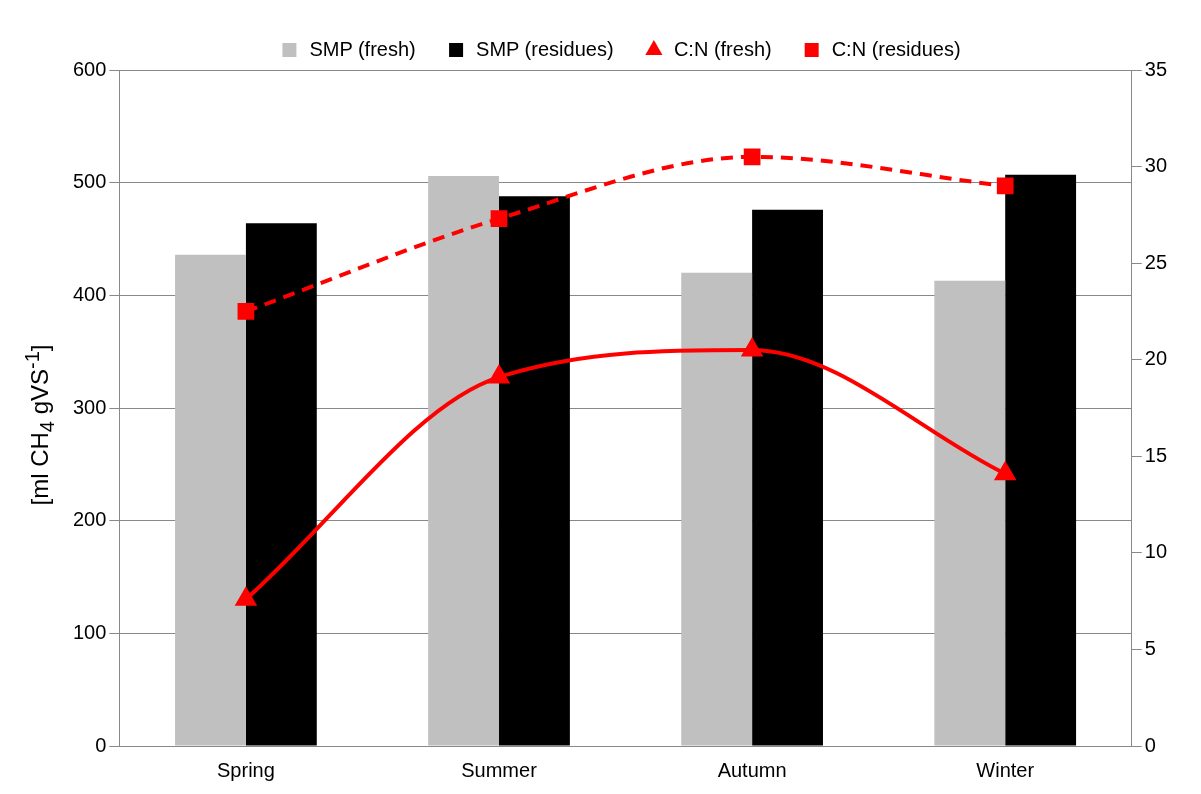 The height and width of the screenshot is (794, 1201). What do you see at coordinates (1155, 261) in the screenshot?
I see `y2-tick-label: 25` at bounding box center [1155, 261].